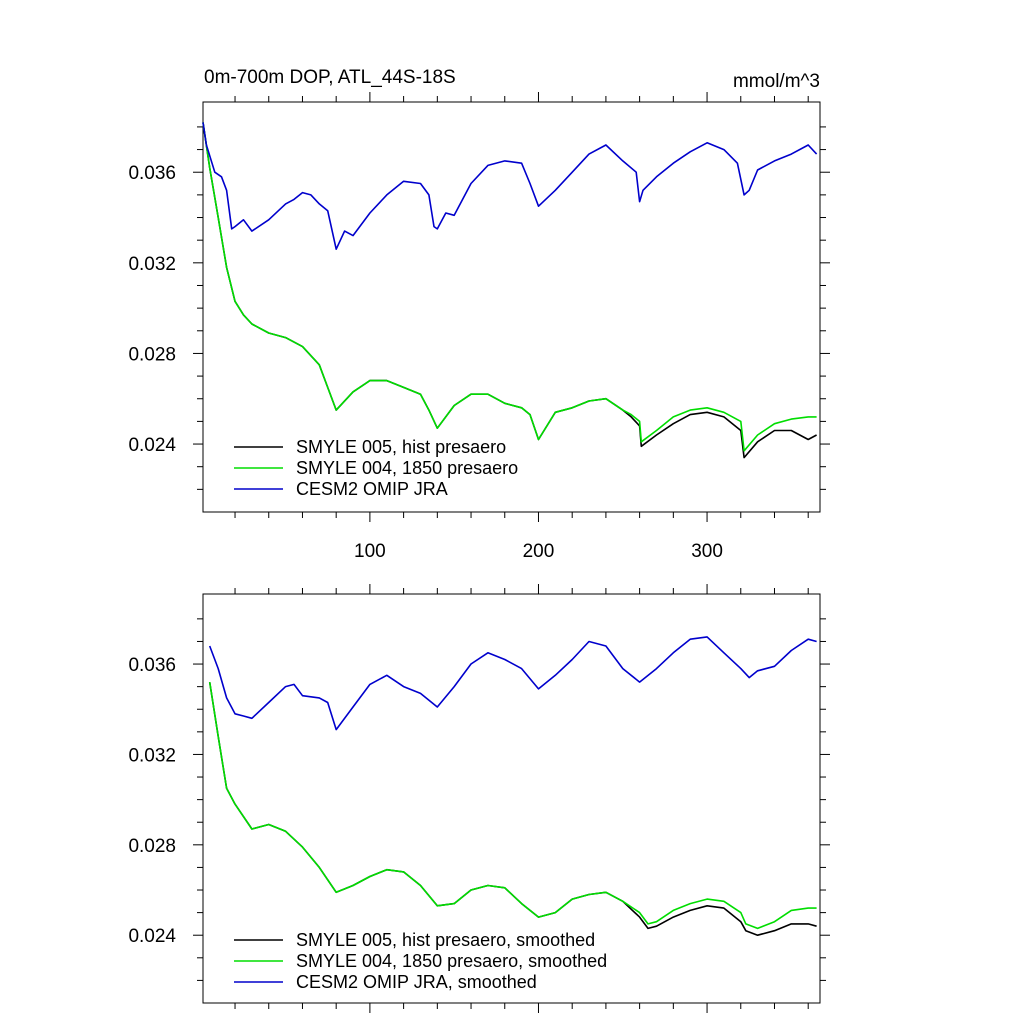  Describe the element at coordinates (776, 81) in the screenshot. I see `figure-title-right: mmol/m^3` at that location.